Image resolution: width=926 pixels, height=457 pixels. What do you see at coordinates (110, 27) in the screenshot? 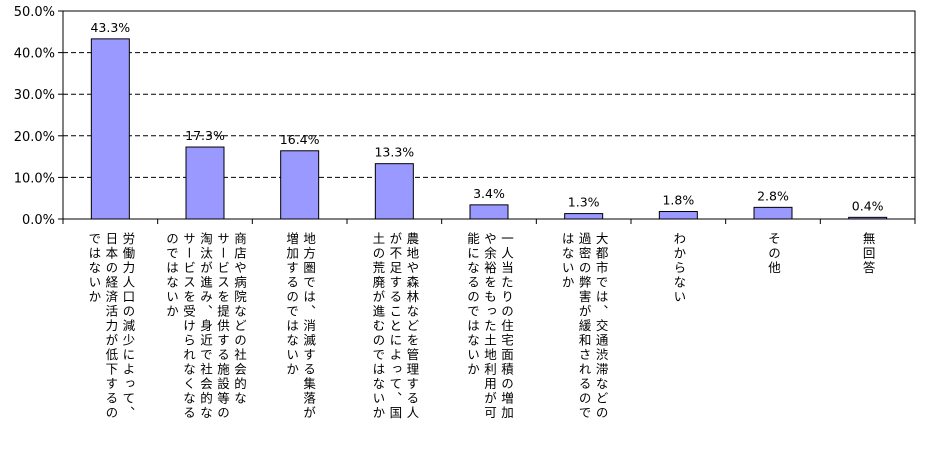
I see `data-label: 43.3%` at bounding box center [110, 27].